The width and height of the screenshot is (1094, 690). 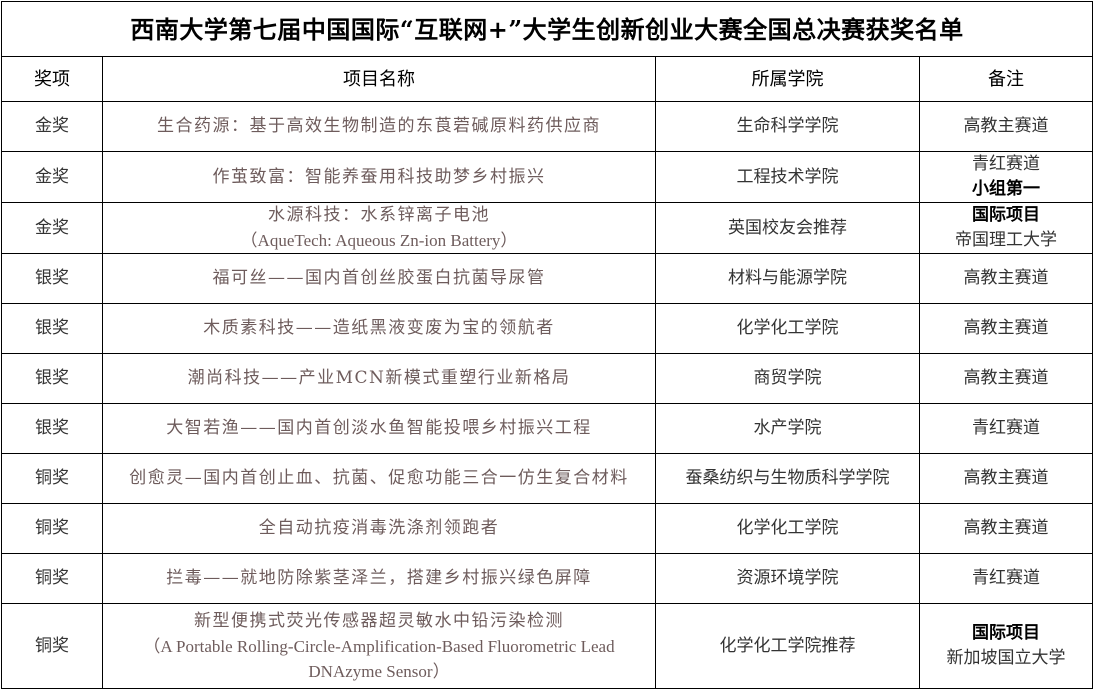 I want to click on project-name: 新型便携式荧光传感器超灵敏水中铅污染检测, so click(x=379, y=620).